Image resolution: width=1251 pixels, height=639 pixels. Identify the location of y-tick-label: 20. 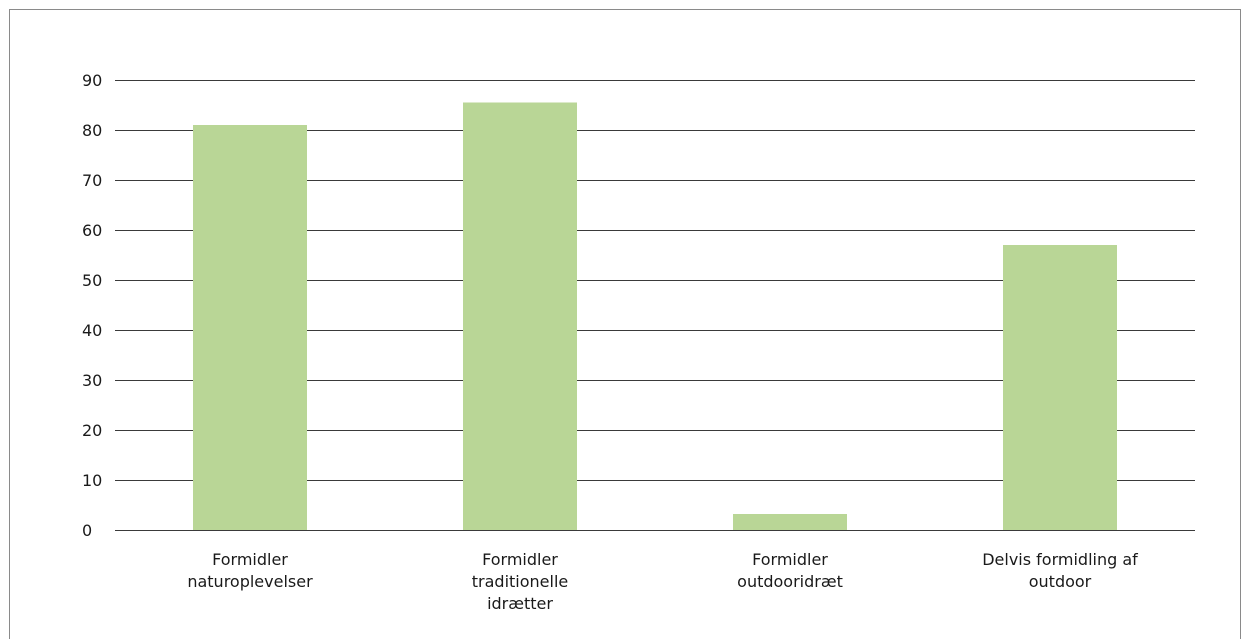
(92, 430).